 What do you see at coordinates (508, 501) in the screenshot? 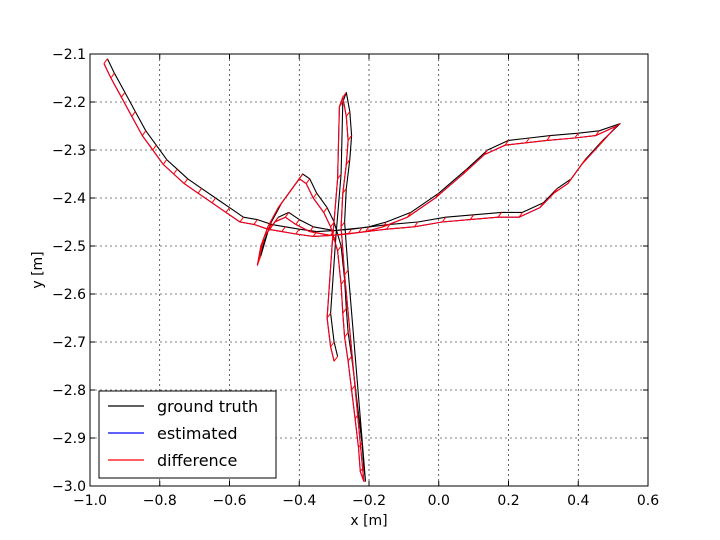
I see `x-tick-label: 0.2` at bounding box center [508, 501].